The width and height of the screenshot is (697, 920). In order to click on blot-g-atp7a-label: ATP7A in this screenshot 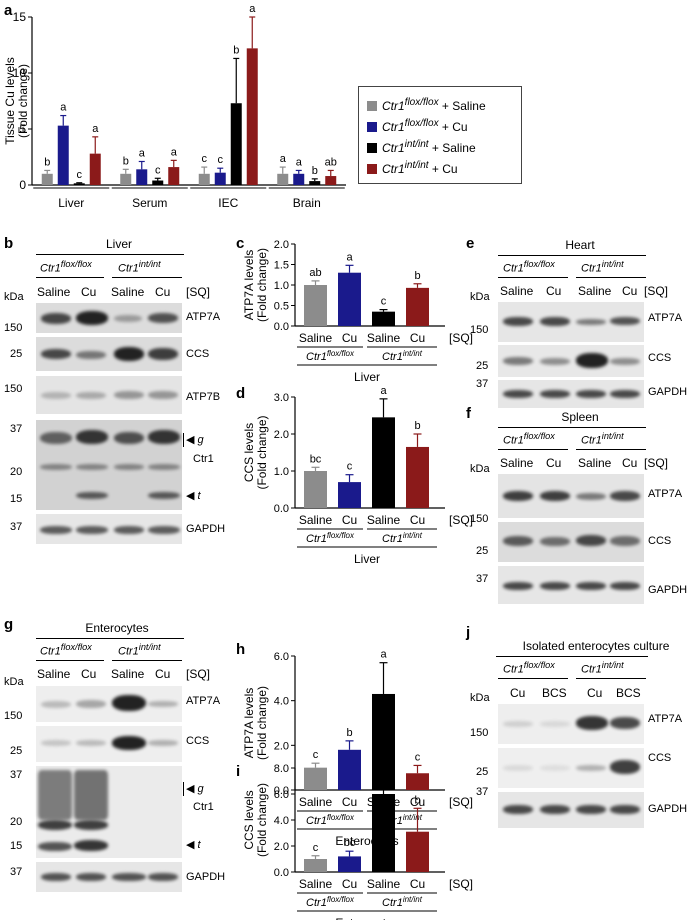, I will do `click(203, 701)`.